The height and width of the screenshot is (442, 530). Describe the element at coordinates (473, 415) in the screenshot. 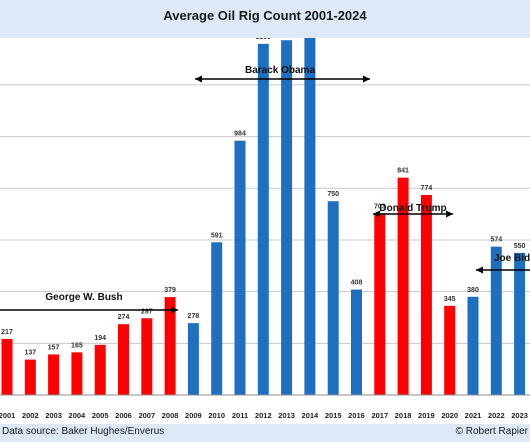

I see `x-tick-label: 2021` at that location.